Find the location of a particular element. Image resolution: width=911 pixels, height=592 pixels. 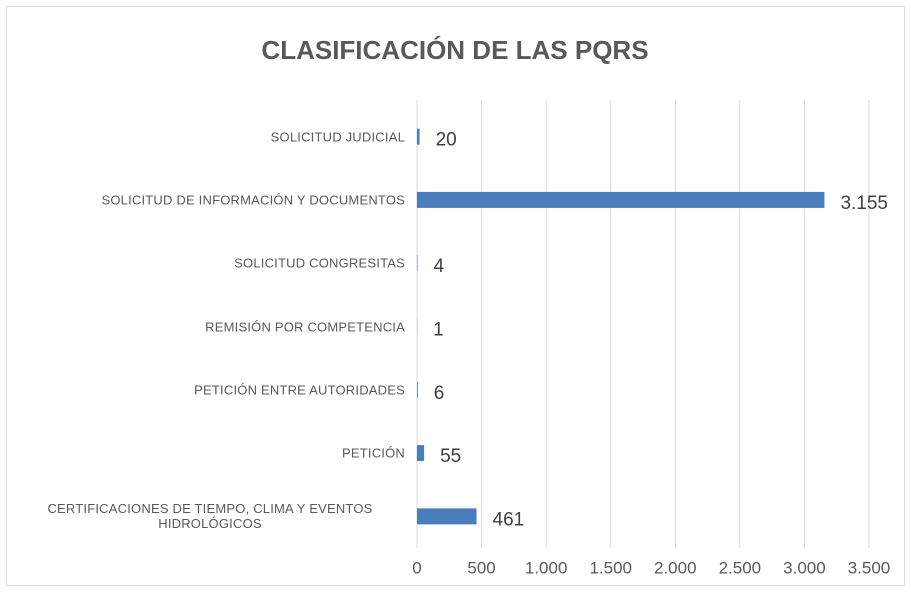

y-tick-label: PETICIÓN ENTRE AUTORIDADES is located at coordinates (210, 389).